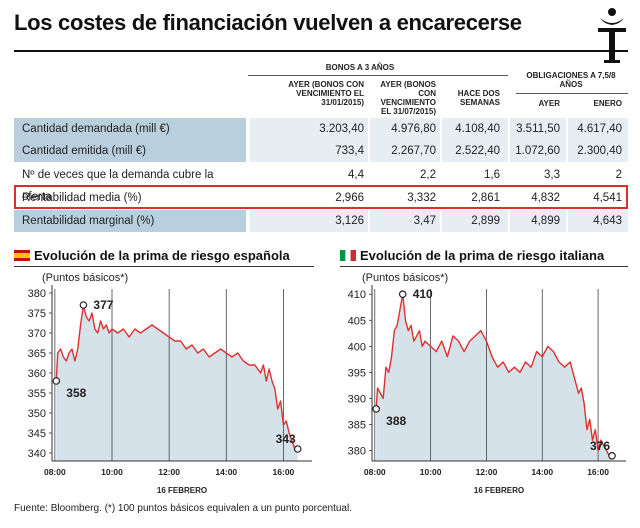 Image resolution: width=640 pixels, height=528 pixels. Describe the element at coordinates (130, 129) in the screenshot. I see `row-label: Cantidad demandada (mill €)` at that location.